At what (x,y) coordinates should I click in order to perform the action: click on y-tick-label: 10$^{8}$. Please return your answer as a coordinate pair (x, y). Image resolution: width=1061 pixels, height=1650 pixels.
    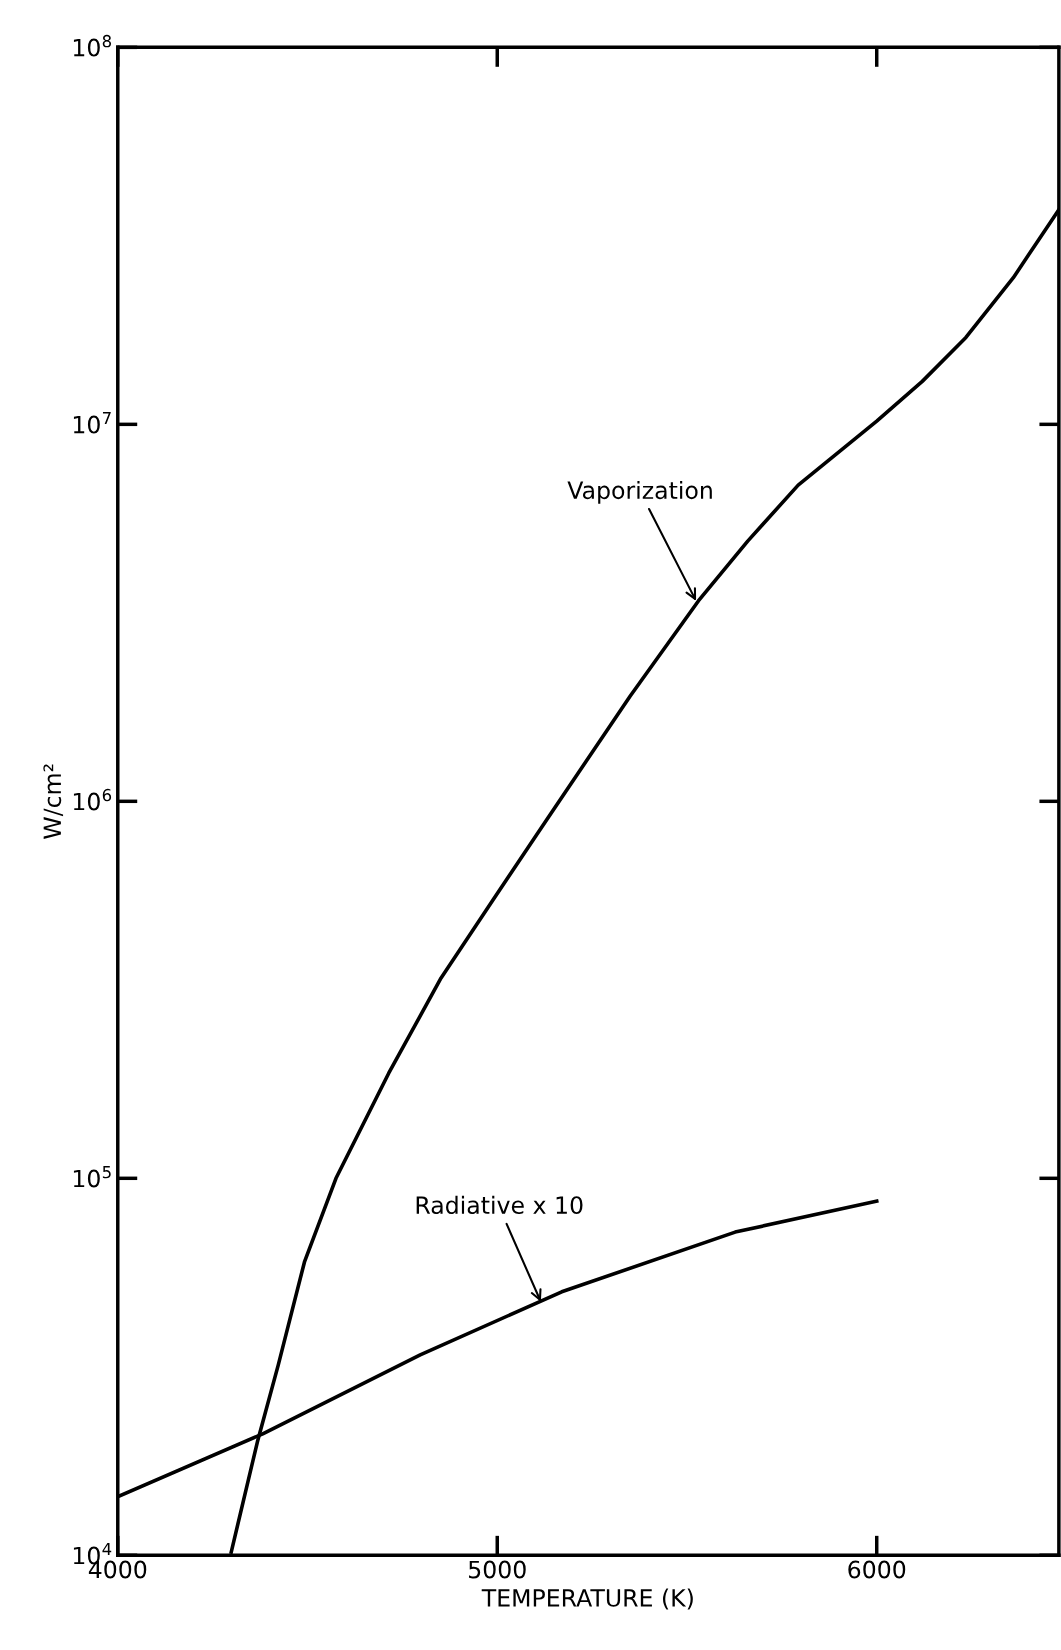
    Looking at the image, I should click on (92, 45).